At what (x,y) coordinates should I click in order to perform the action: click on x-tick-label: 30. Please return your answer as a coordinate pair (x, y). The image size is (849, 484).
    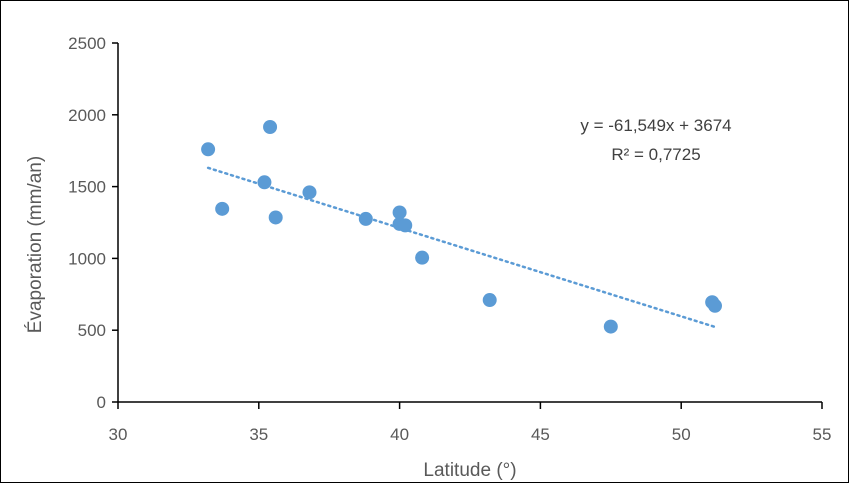
    Looking at the image, I should click on (118, 434).